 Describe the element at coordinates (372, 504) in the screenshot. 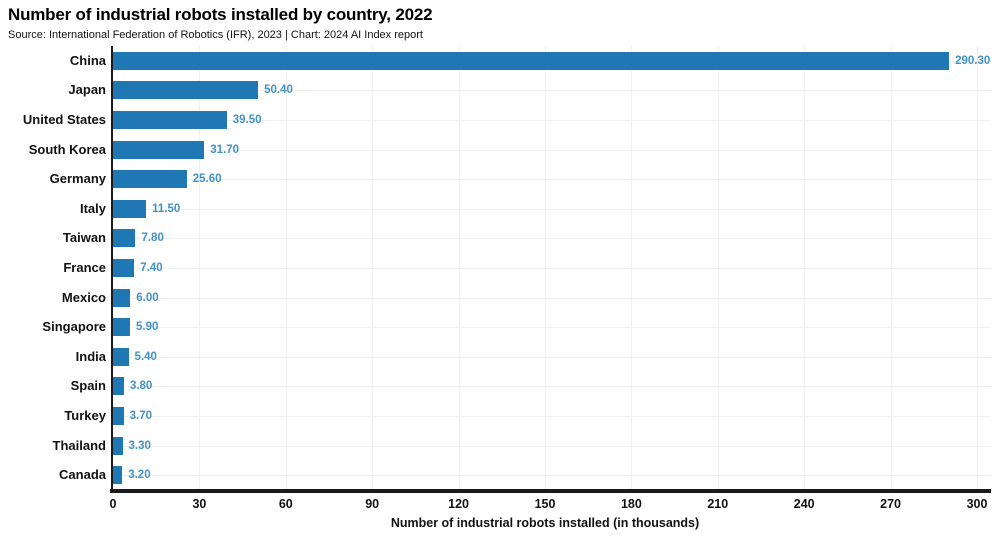

I see `x-tick-label: 90` at that location.